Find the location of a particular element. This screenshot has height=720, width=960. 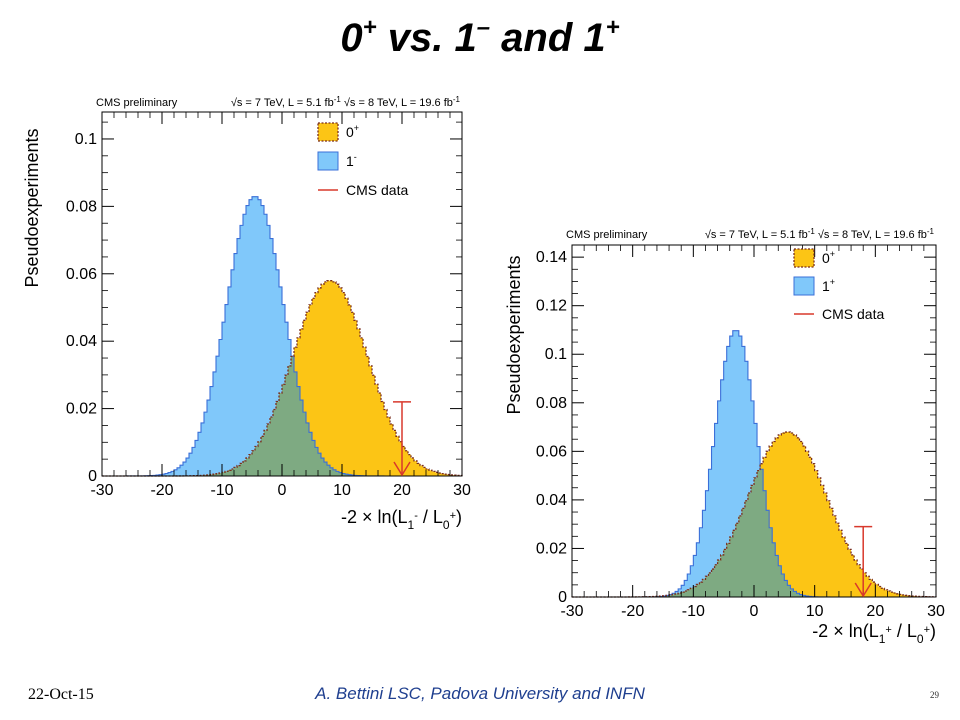

legend-item-1-: 1- is located at coordinates (337, 161).